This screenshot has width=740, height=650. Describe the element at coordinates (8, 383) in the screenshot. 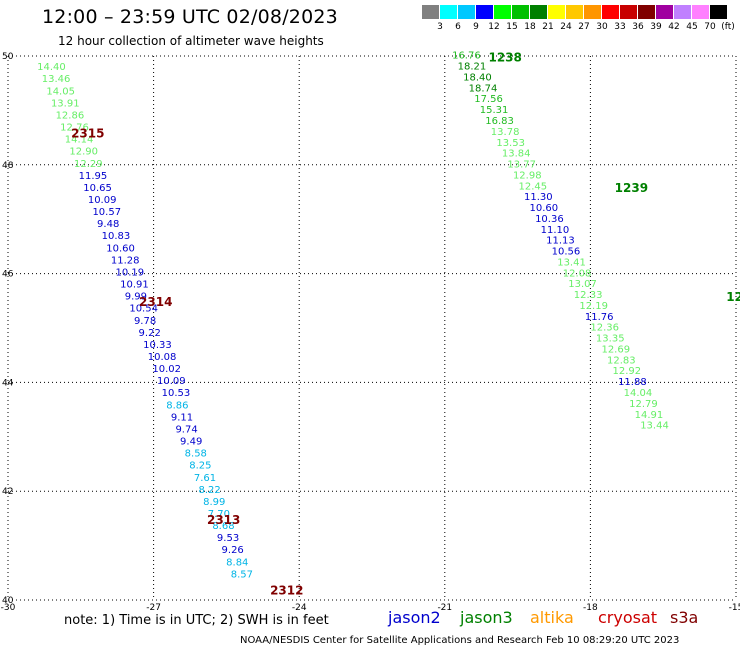

I see `y-tick-label: 44` at that location.